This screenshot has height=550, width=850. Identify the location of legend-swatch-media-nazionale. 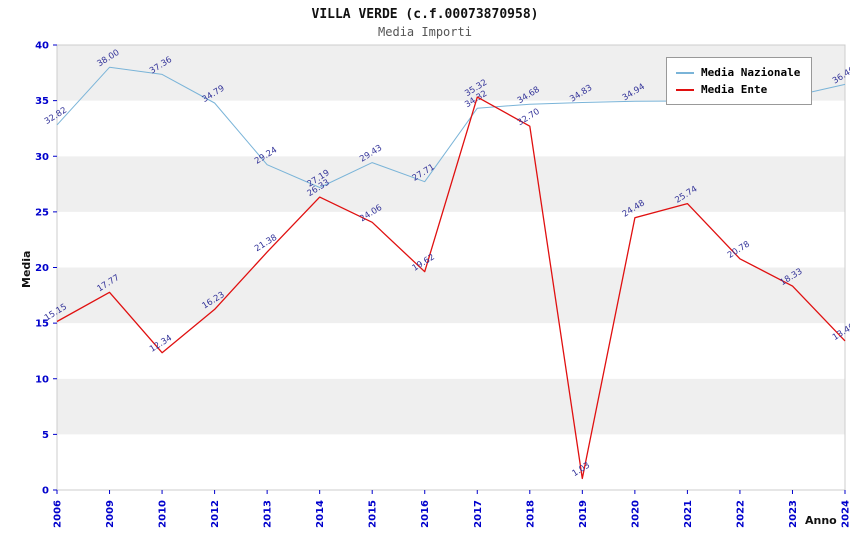
(685, 72).